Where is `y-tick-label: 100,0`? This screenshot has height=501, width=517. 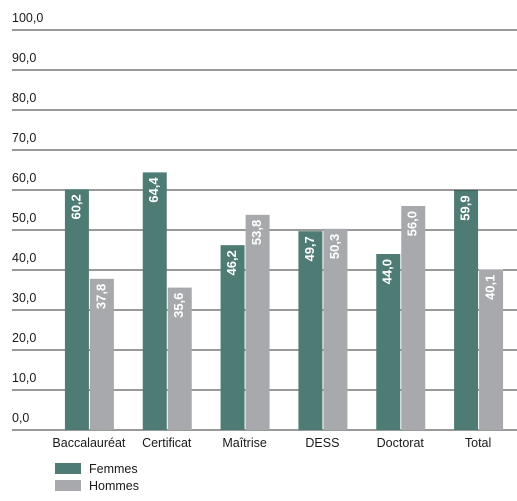
y-tick-label: 100,0 is located at coordinates (27, 18).